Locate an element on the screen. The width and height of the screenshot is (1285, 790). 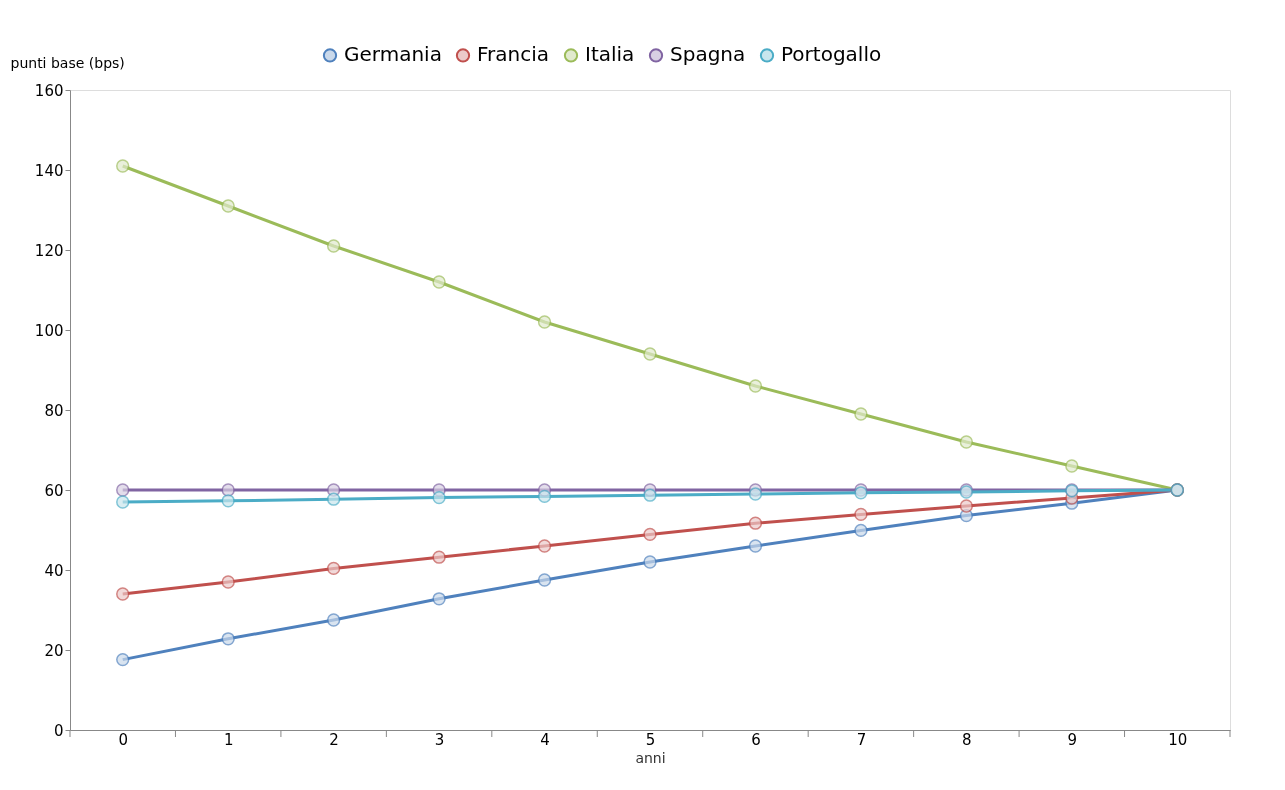
legend-label: Spagna is located at coordinates (708, 54).